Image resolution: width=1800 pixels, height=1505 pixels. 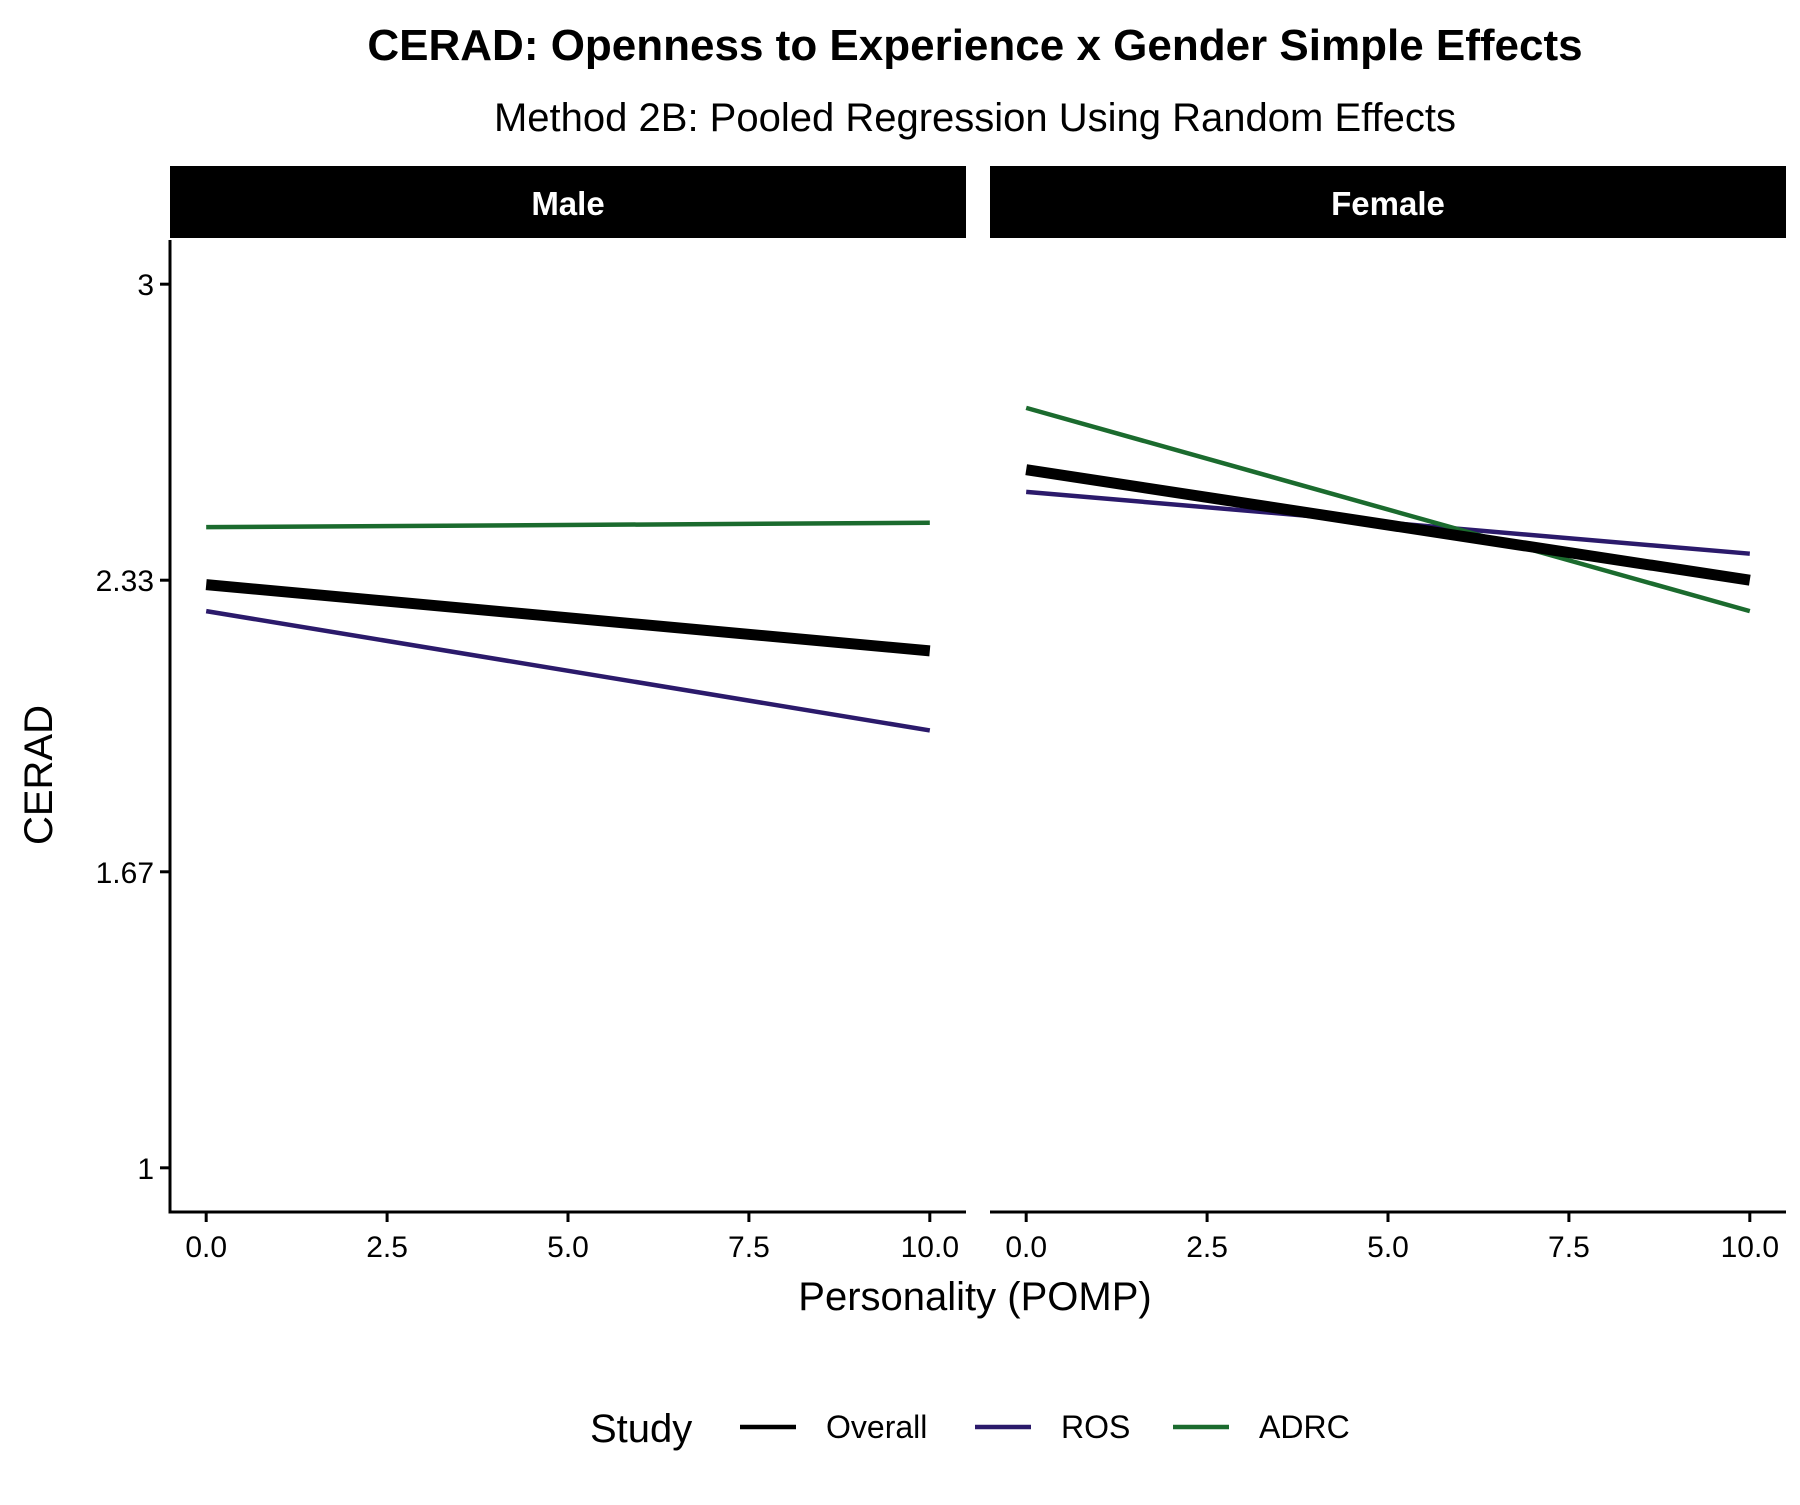 What do you see at coordinates (39, 775) in the screenshot?
I see `y-axis-label: CERAD` at bounding box center [39, 775].